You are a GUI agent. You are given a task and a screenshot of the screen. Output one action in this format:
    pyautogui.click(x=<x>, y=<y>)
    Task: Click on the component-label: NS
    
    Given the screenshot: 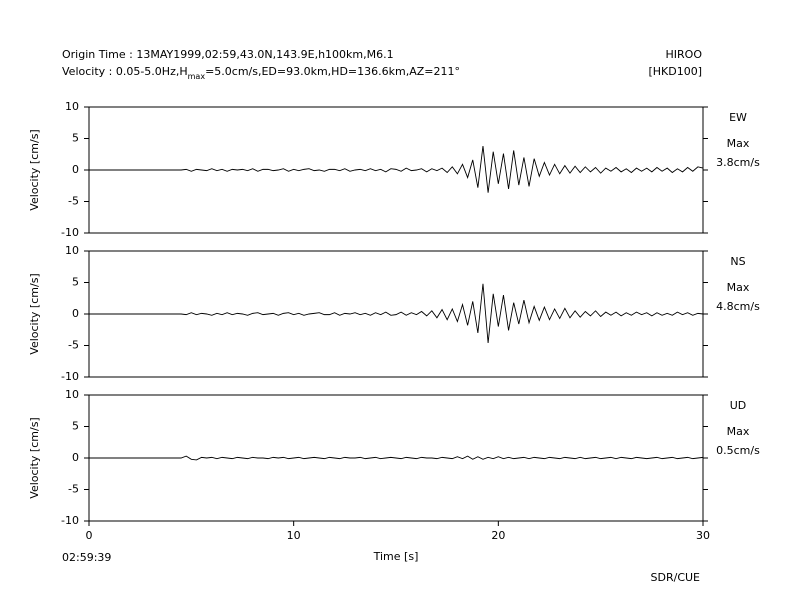 What is the action you would take?
    pyautogui.click(x=737, y=261)
    